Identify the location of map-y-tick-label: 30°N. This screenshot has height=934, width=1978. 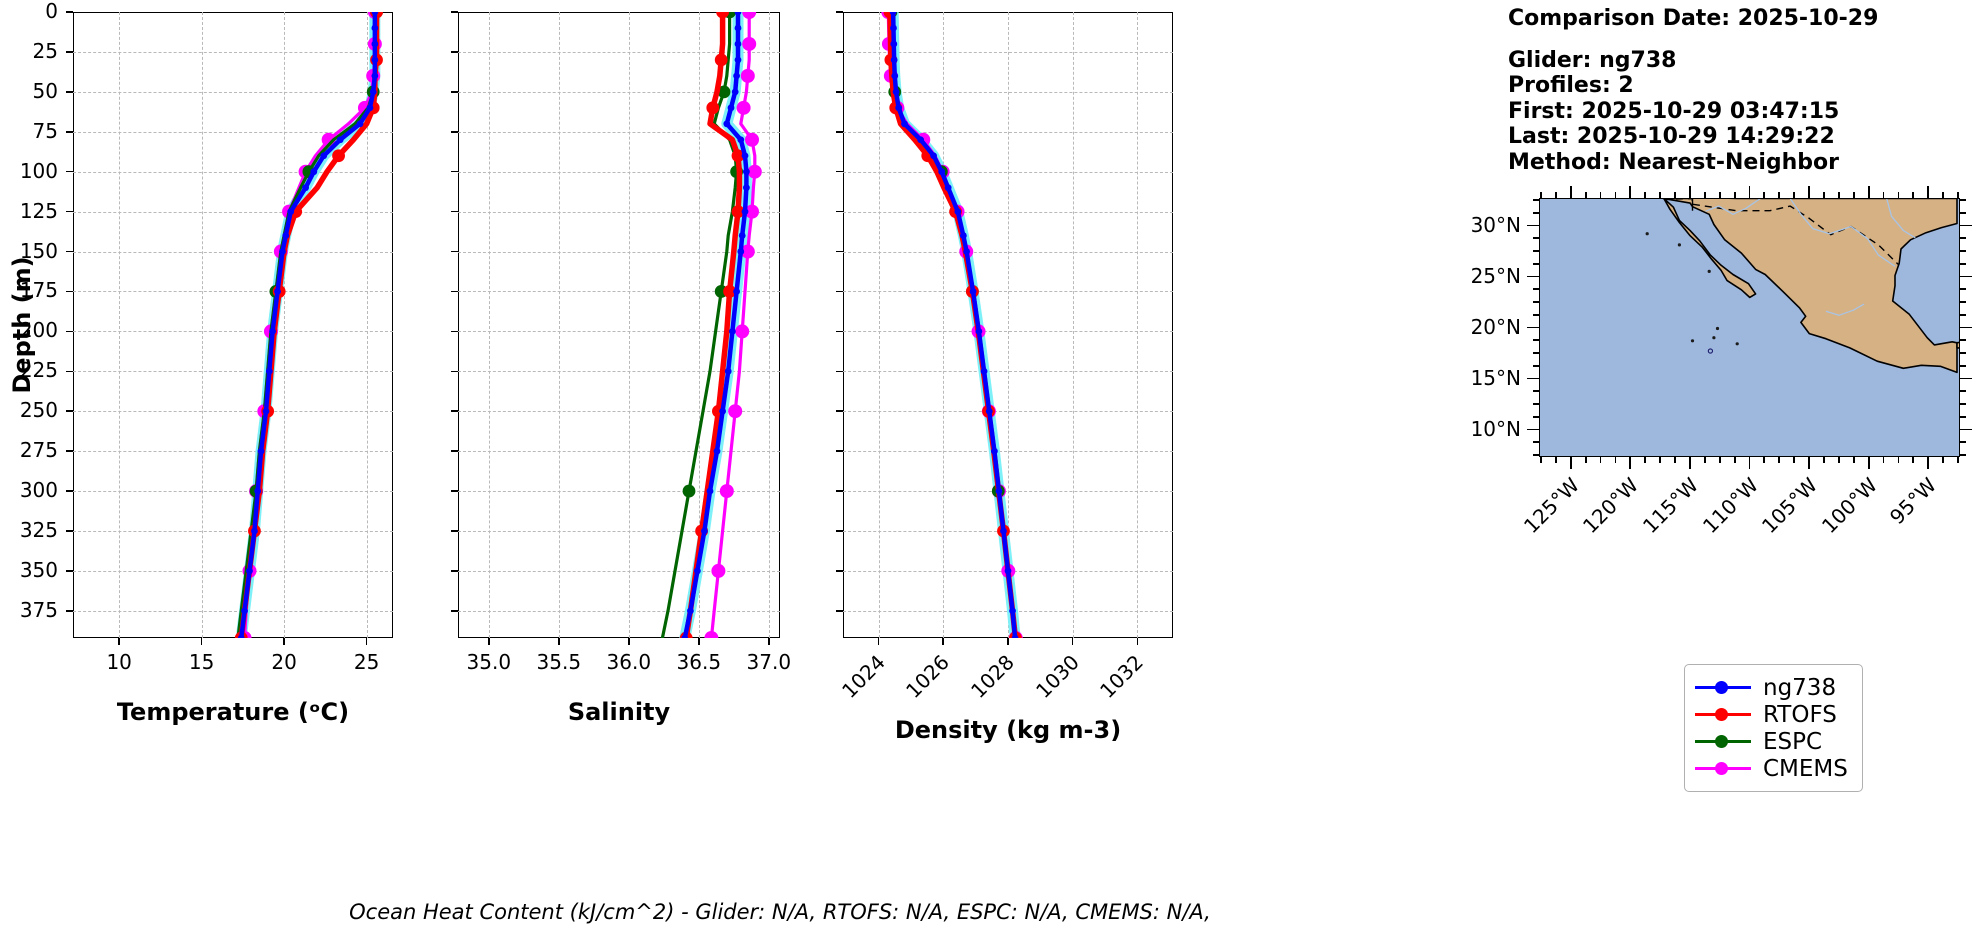
(1495, 224).